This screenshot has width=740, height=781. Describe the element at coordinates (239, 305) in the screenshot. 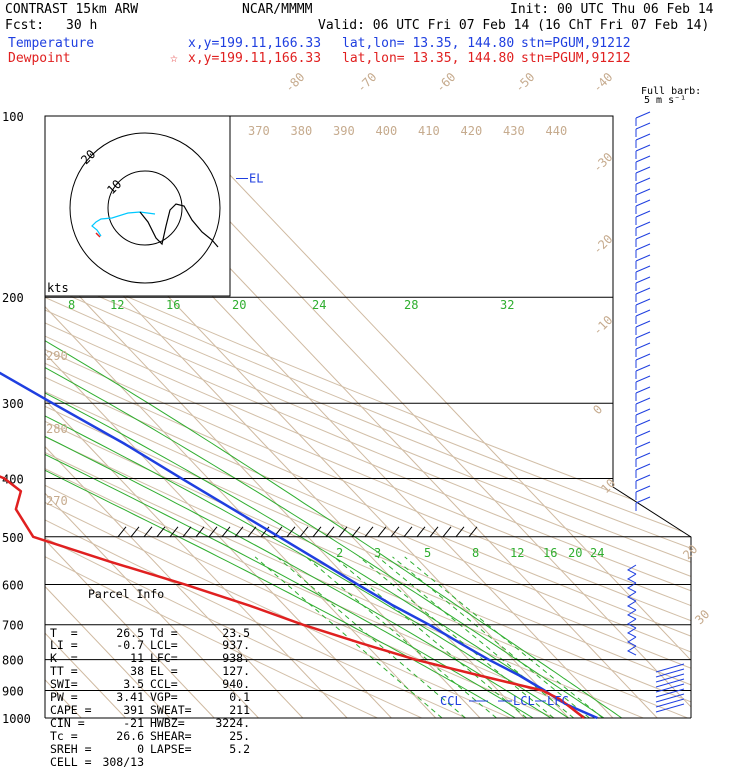

I see `moist-adiabat-label: 20` at that location.